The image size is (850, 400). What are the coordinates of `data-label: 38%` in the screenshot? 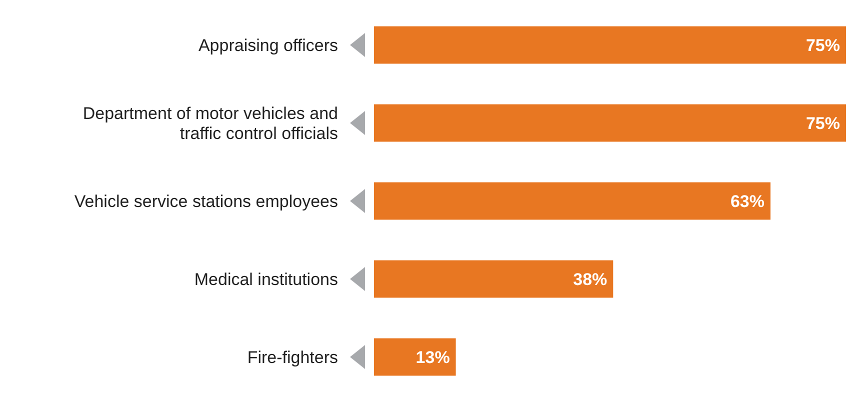 It's located at (590, 279).